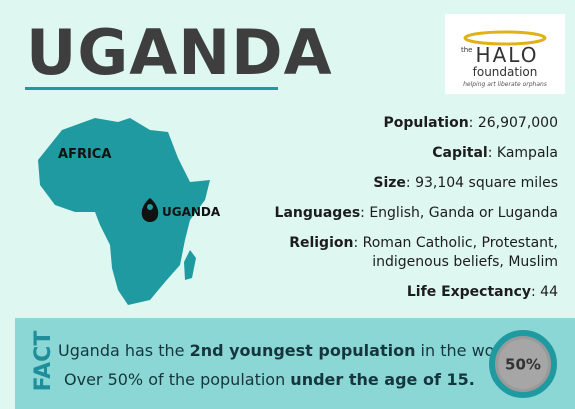 Image resolution: width=575 pixels, height=409 pixels. Describe the element at coordinates (460, 153) in the screenshot. I see `fact-label: Capital` at that location.